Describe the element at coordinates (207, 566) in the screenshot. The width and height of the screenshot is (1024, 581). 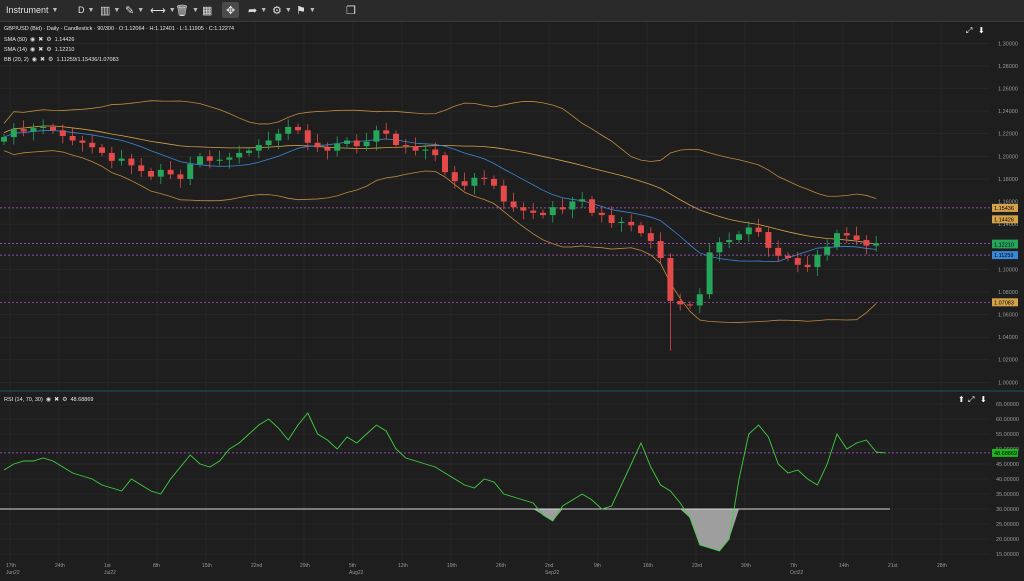
I see `x-tick-label: 15th` at that location.